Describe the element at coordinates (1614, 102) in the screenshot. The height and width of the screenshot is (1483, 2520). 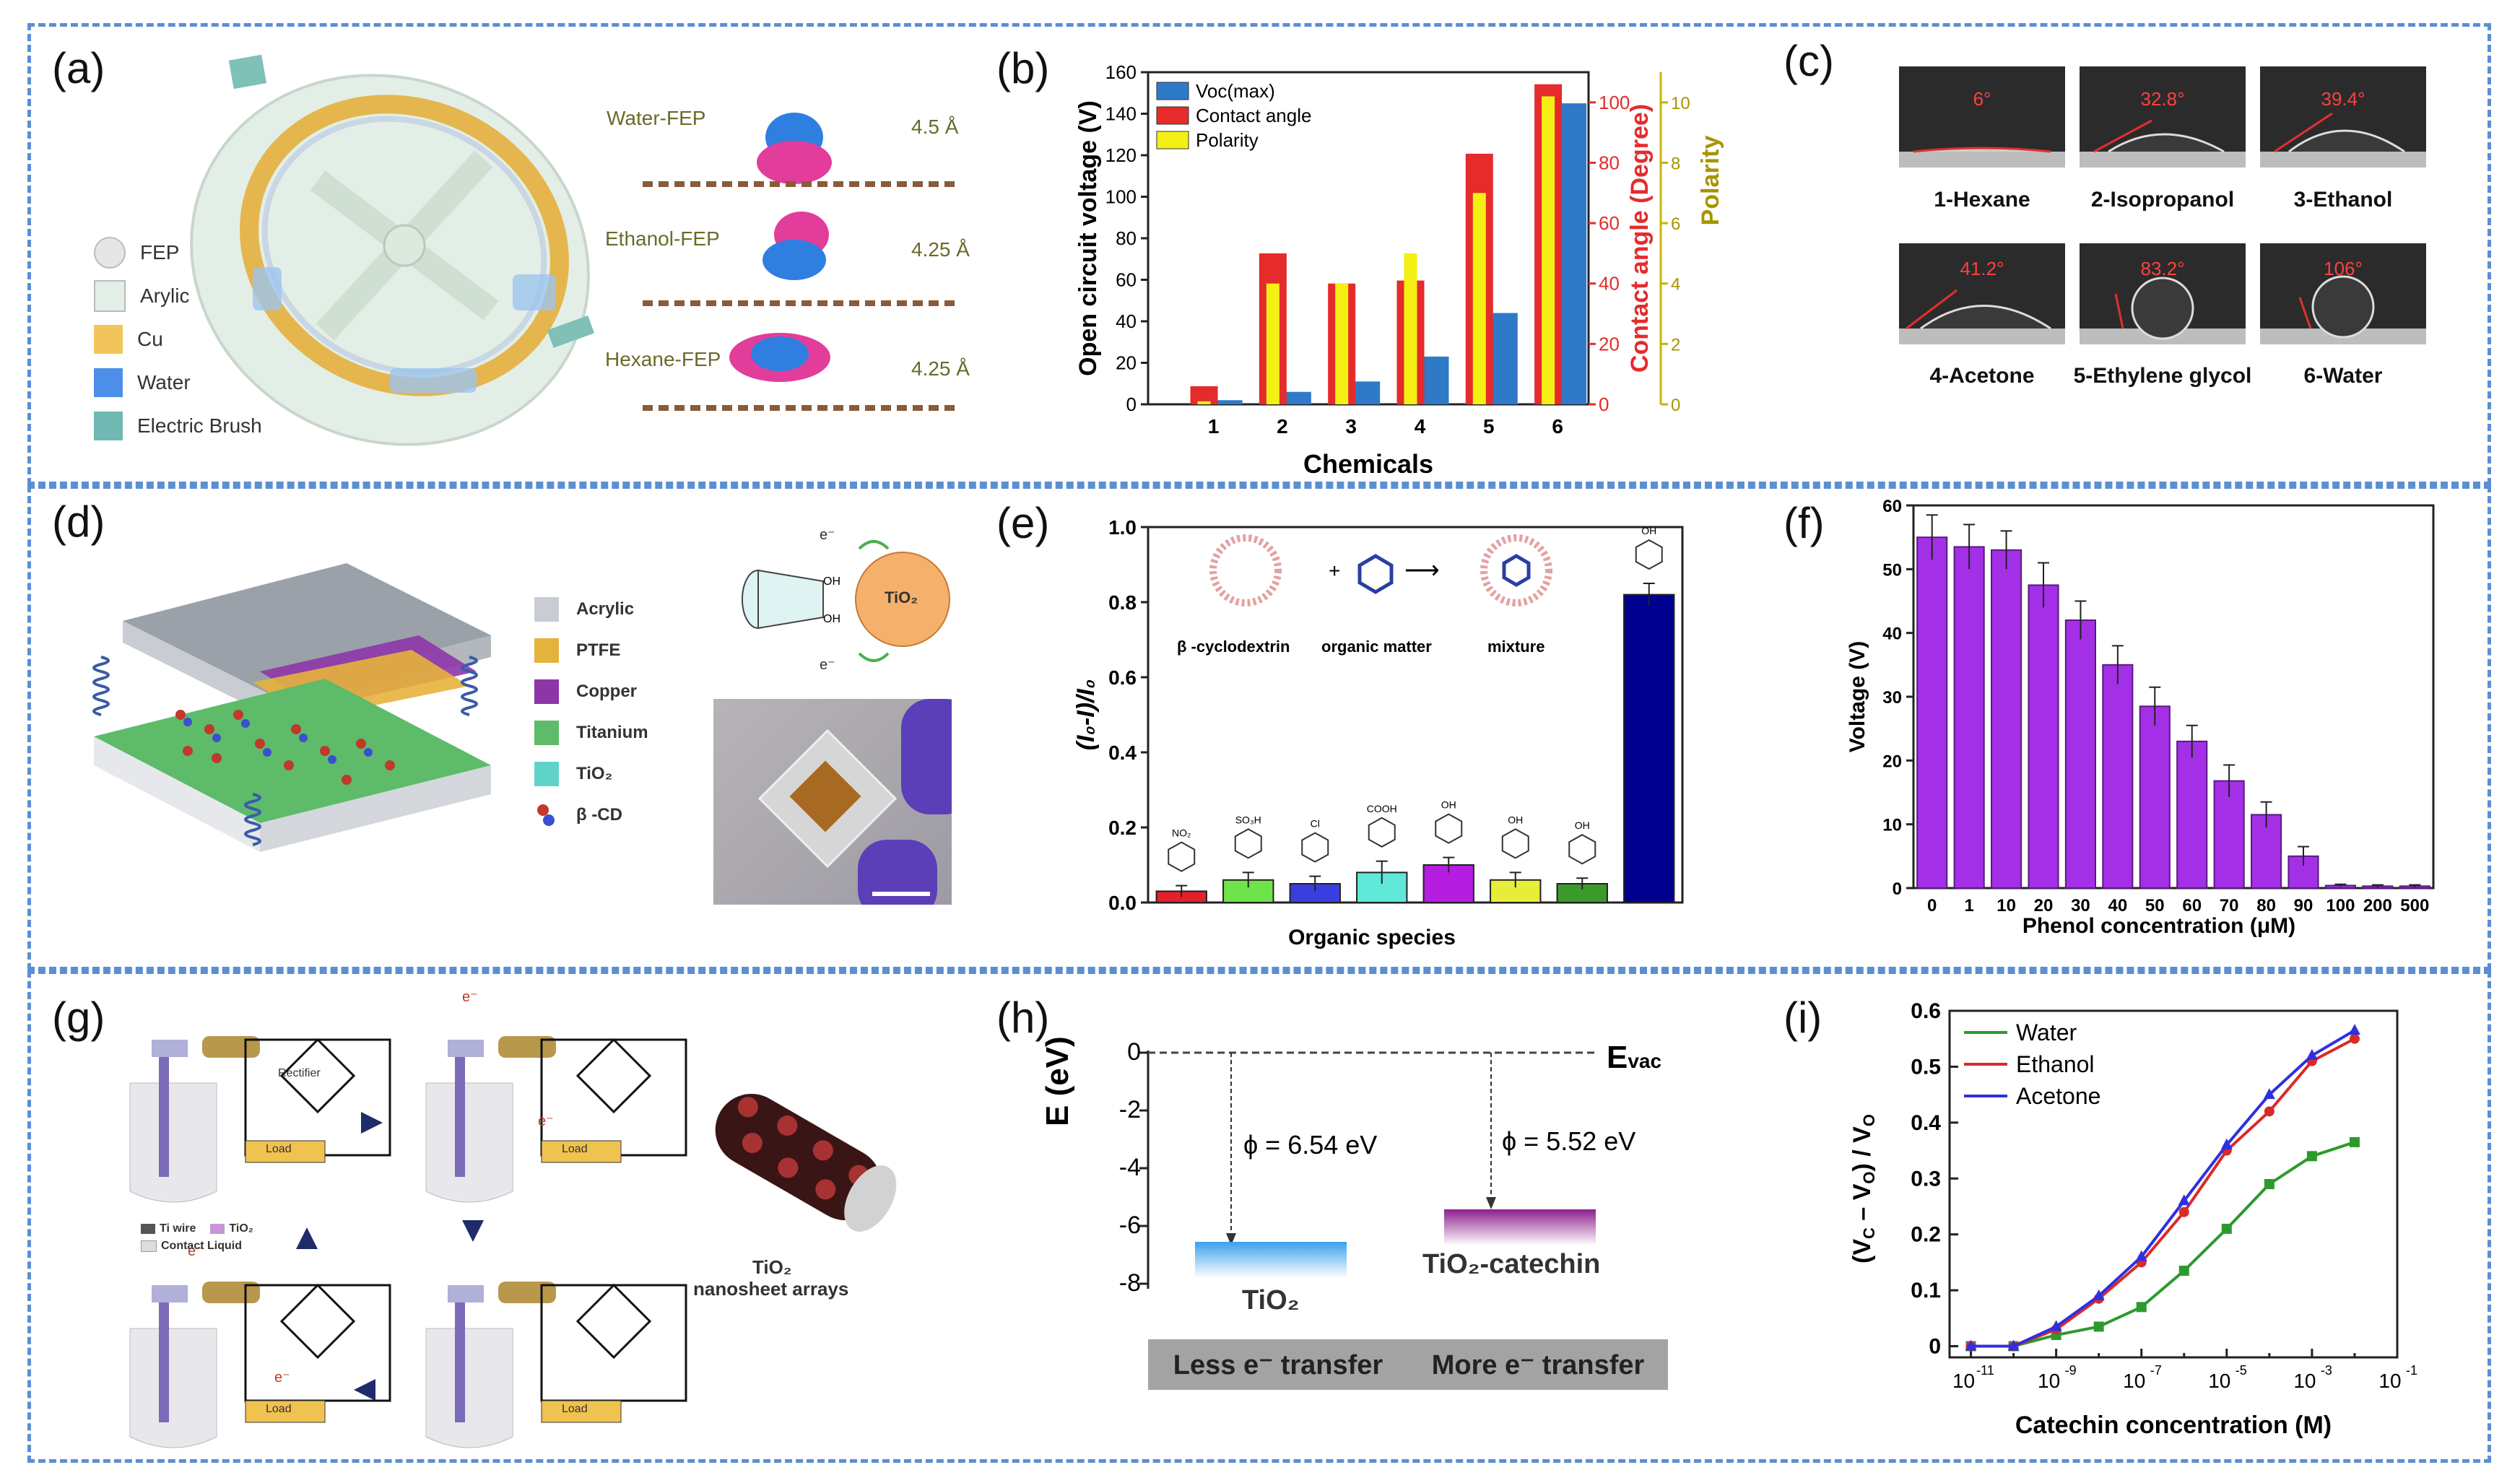
I see `ytick2-label: 100` at that location.